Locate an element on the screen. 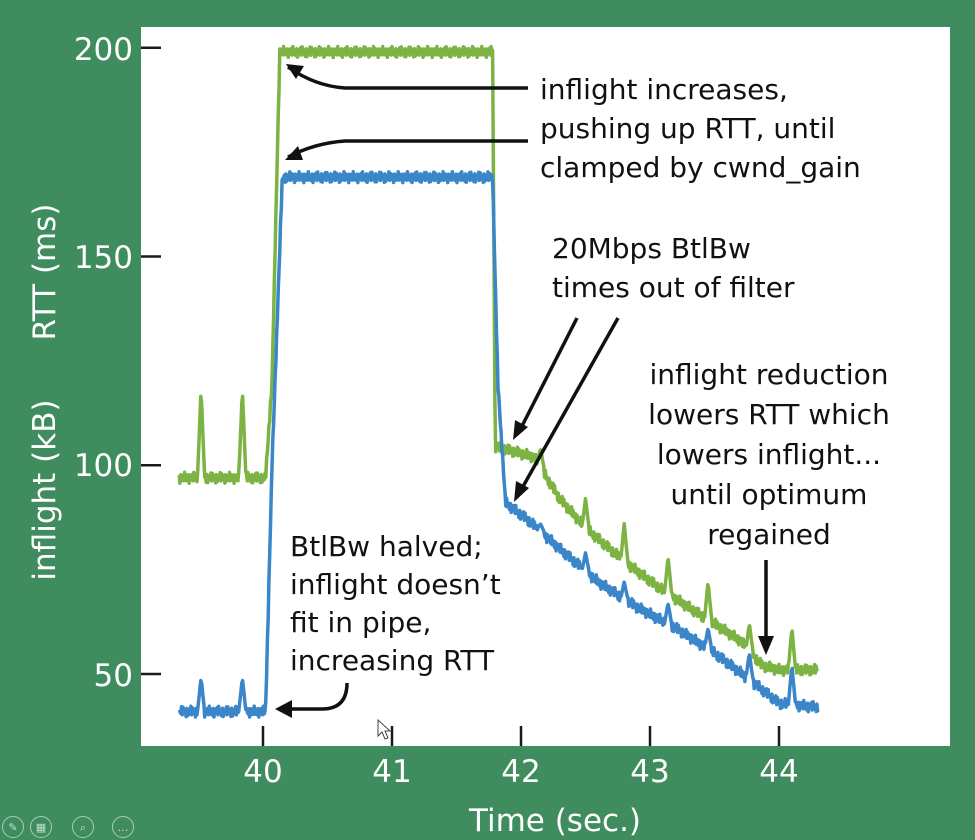  annotation-clamp: pushing up RTT, until is located at coordinates (687, 128).